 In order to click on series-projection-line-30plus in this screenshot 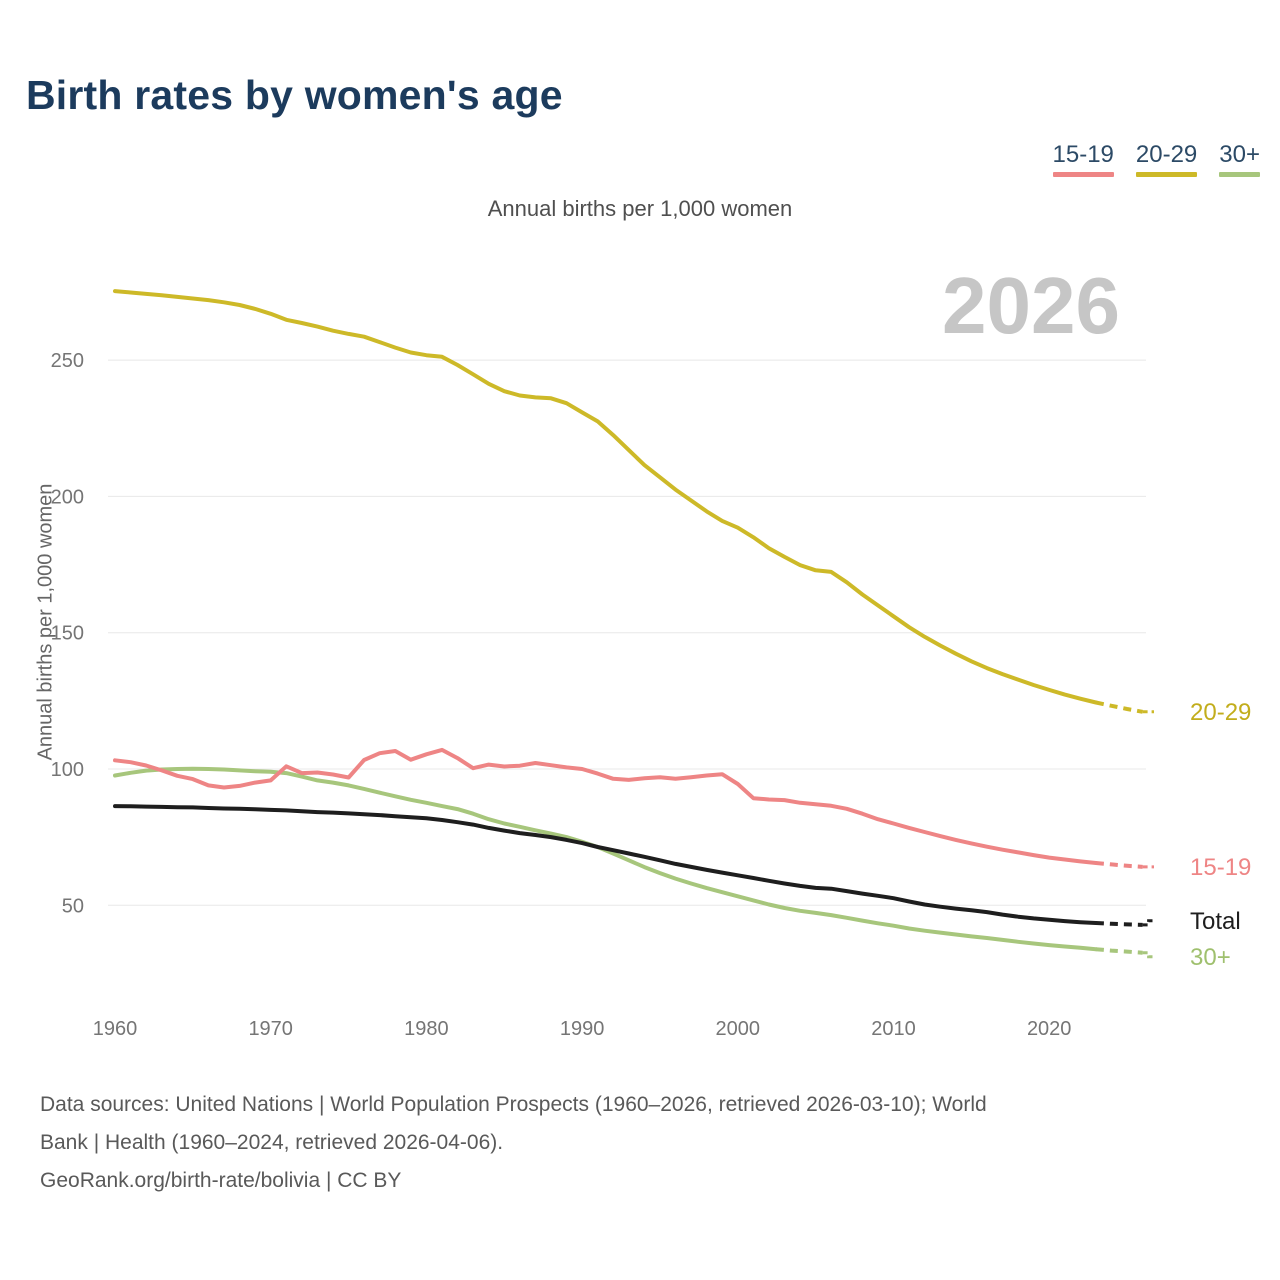, I will do `click(1119, 951)`.